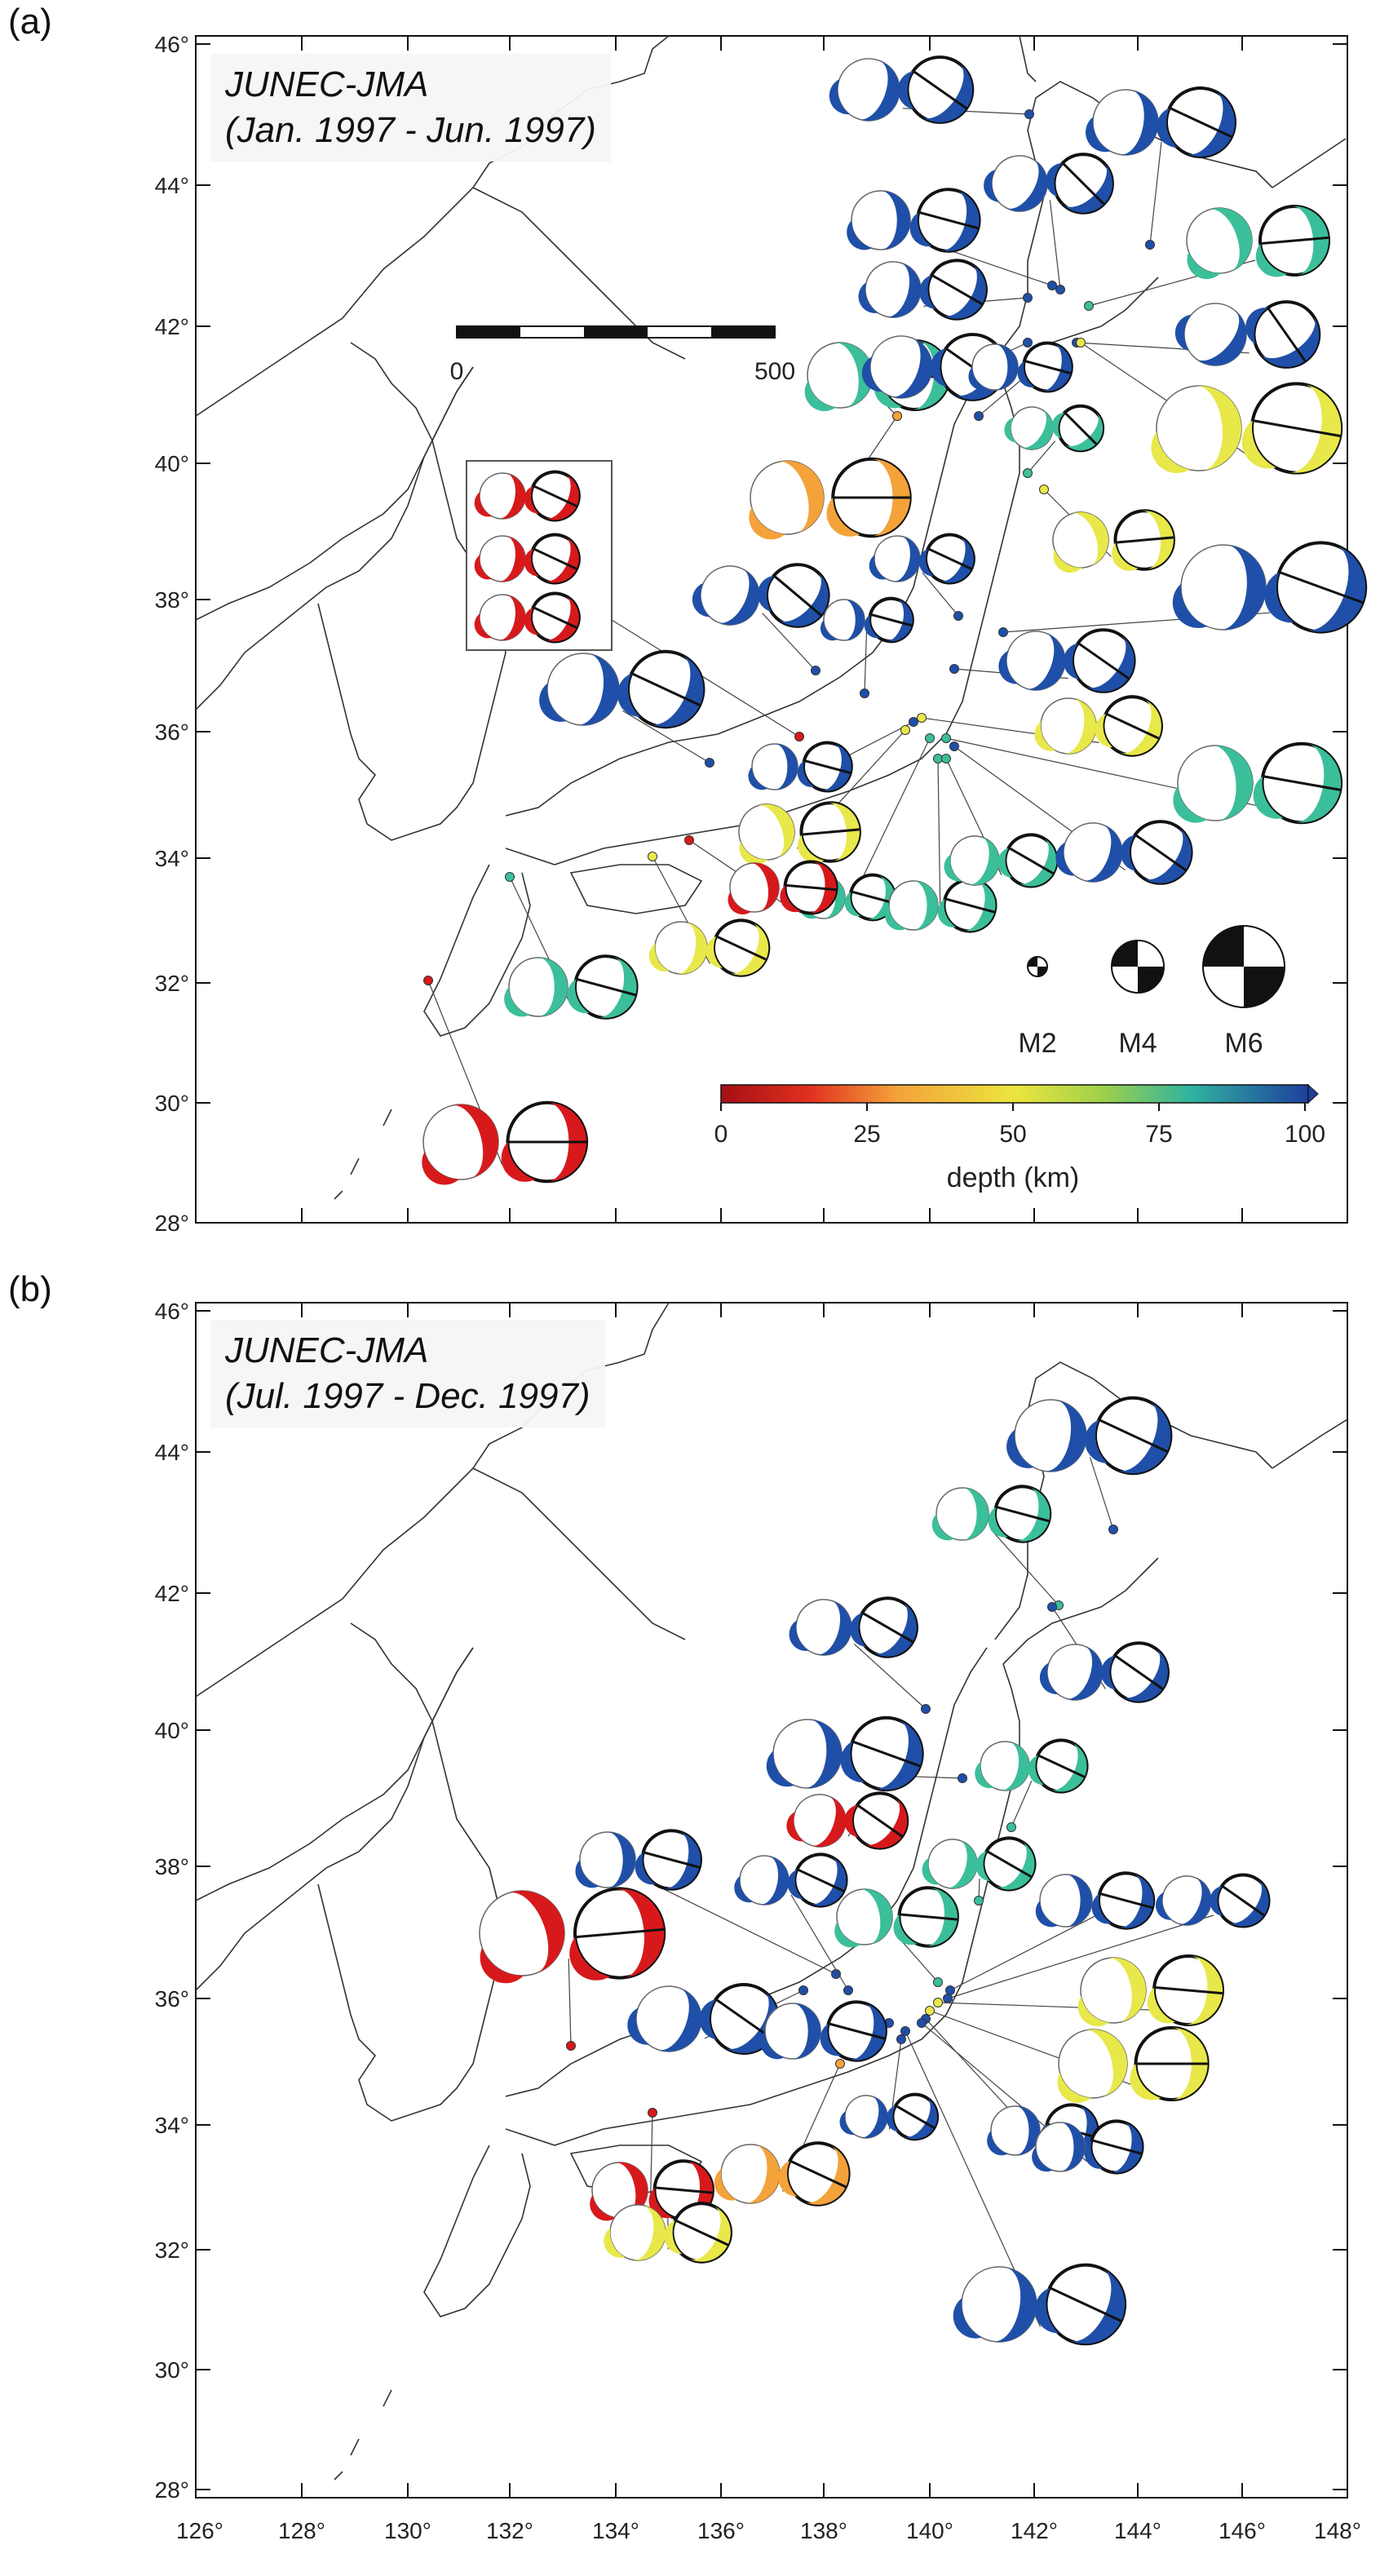 The height and width of the screenshot is (2576, 1380). I want to click on lat-label: 42°, so click(172, 1593).